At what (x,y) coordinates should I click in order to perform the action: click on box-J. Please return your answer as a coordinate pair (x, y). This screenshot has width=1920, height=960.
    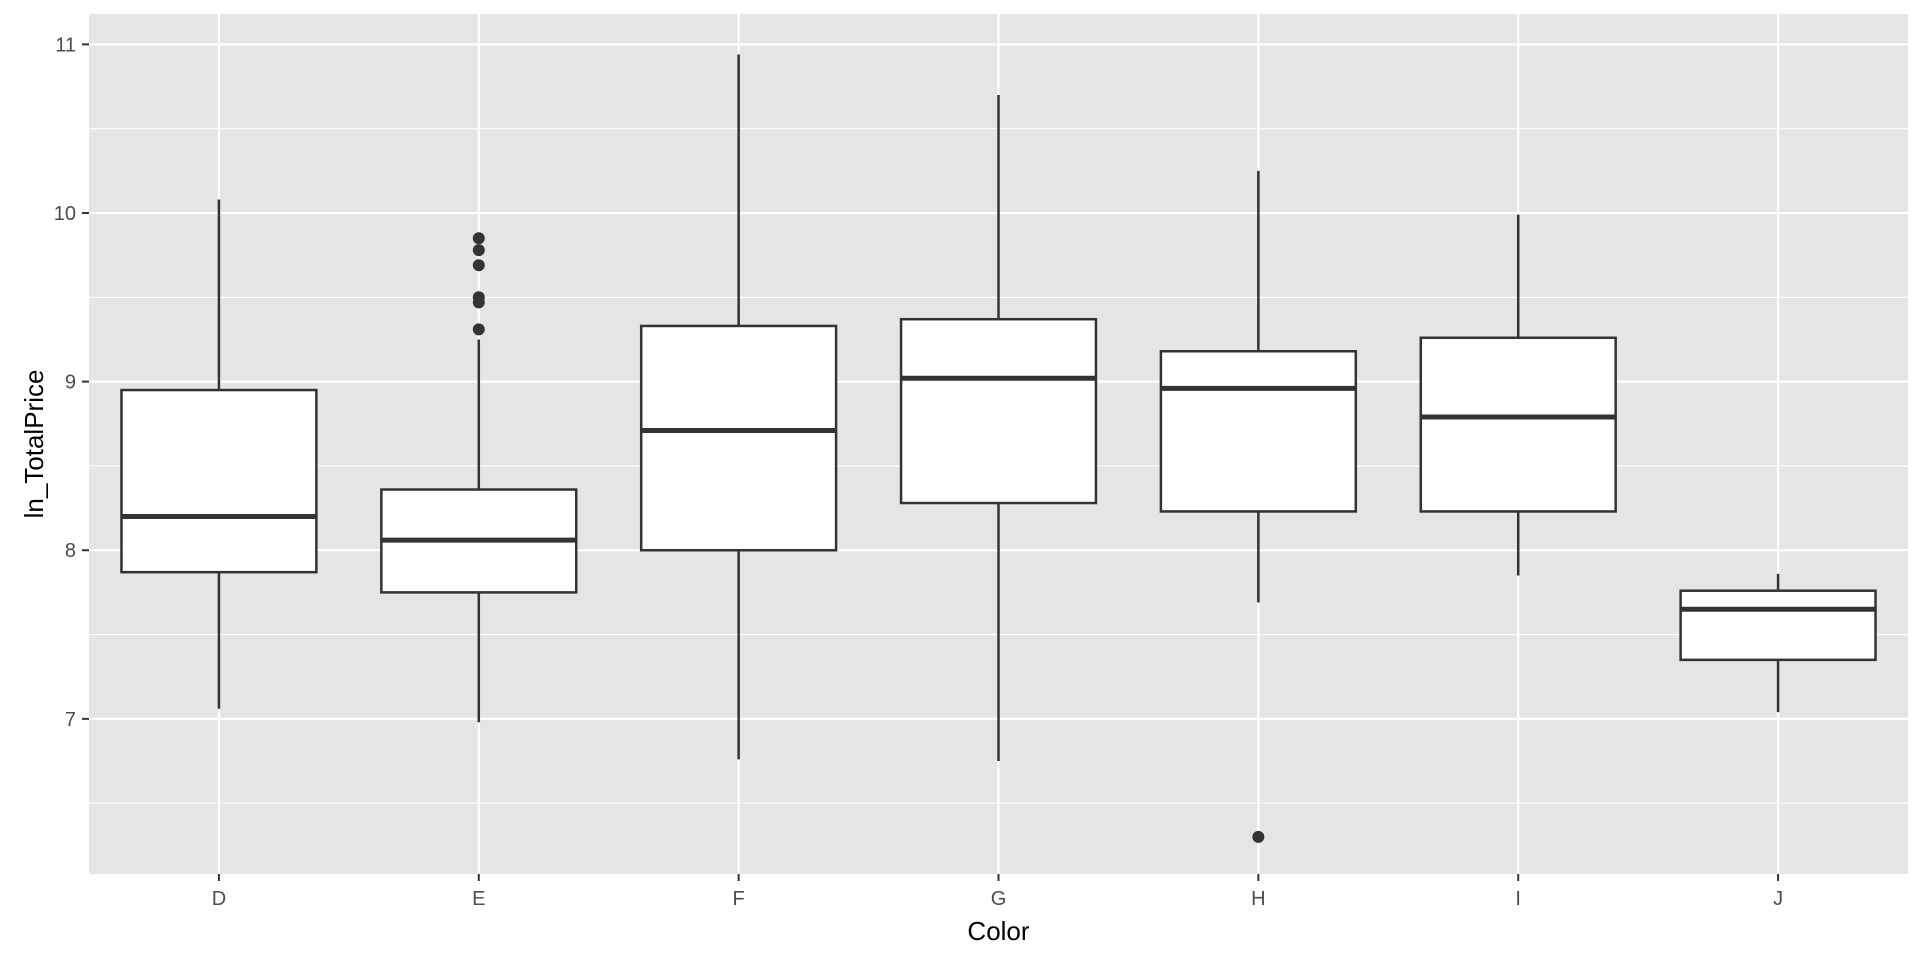
    Looking at the image, I should click on (1778, 643).